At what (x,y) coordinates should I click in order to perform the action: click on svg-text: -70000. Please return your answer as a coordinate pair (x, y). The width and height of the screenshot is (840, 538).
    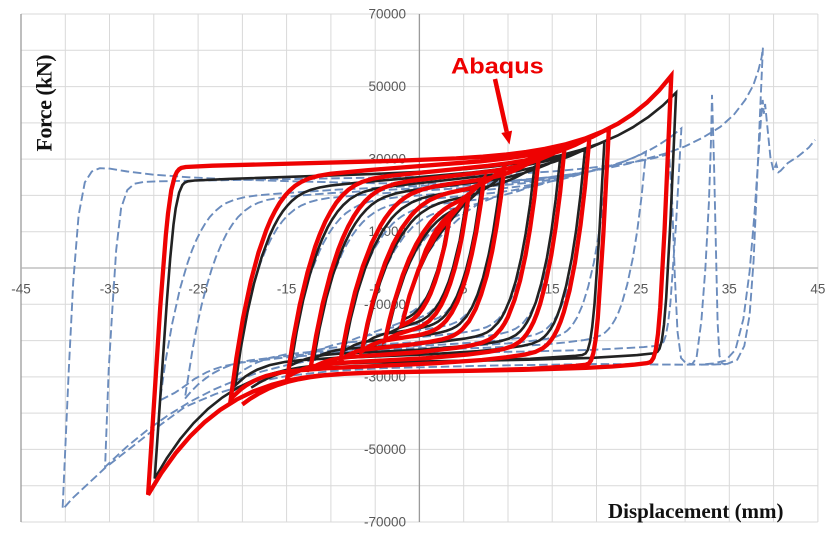
    Looking at the image, I should click on (385, 522).